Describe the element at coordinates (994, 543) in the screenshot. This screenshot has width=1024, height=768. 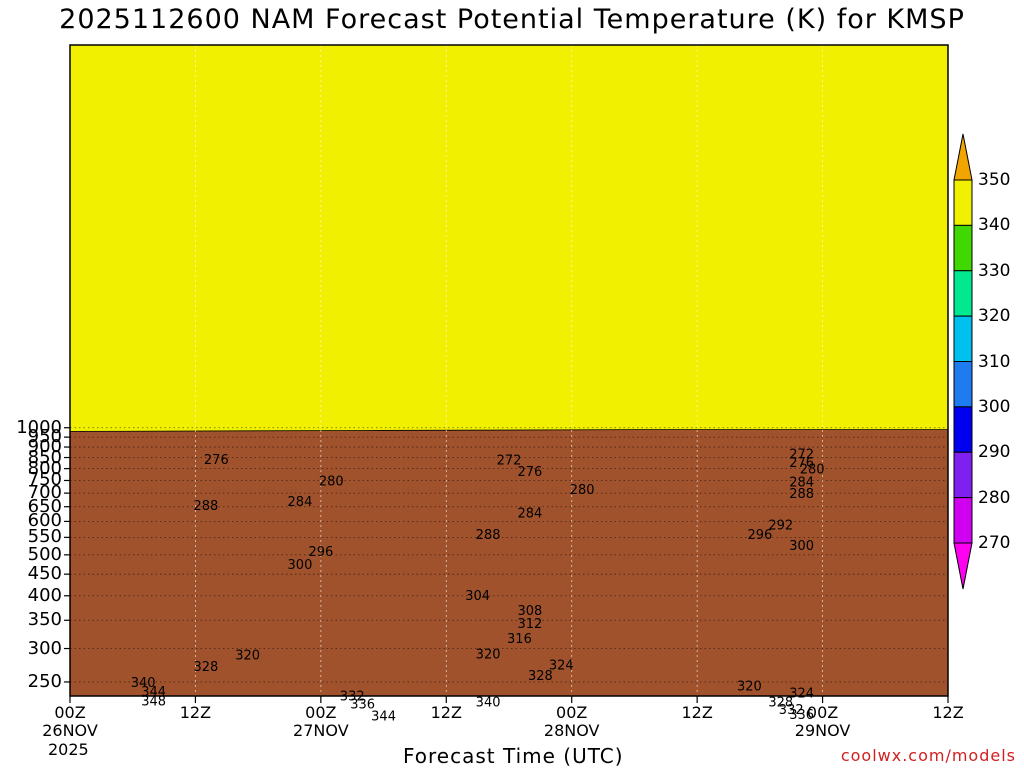
I see `colorbar-label: 270` at that location.